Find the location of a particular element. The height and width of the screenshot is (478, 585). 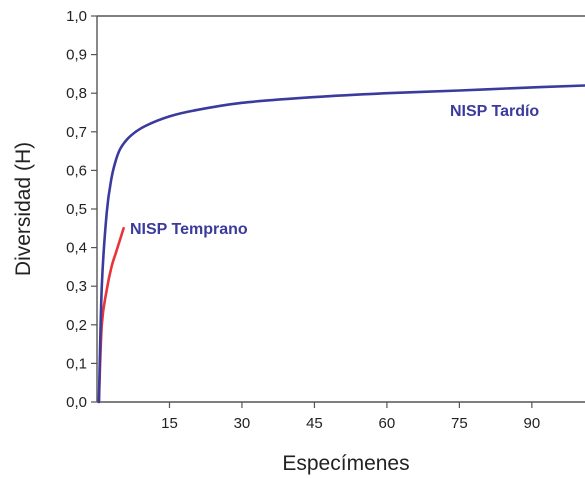

y-tick-label: 0,4 is located at coordinates (76, 248).